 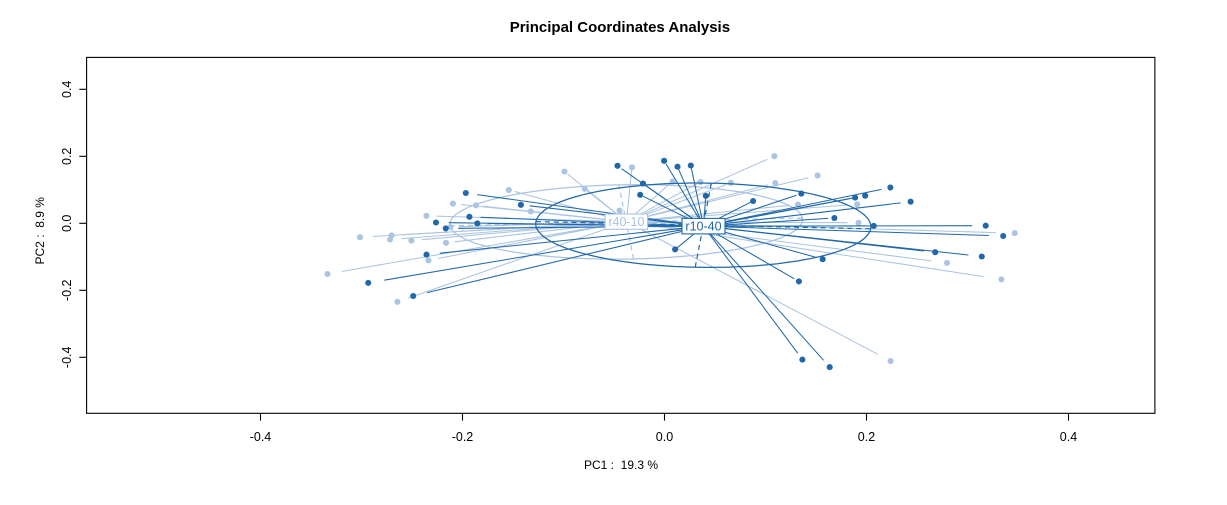 I want to click on svg-text: r10-40, so click(x=703, y=227).